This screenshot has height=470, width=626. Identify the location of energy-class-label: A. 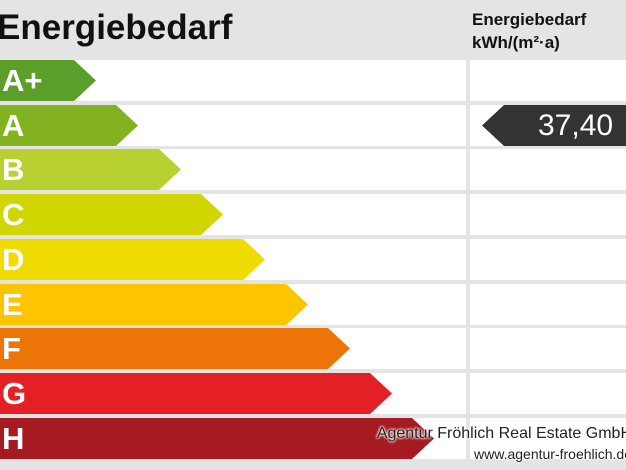
(13, 125).